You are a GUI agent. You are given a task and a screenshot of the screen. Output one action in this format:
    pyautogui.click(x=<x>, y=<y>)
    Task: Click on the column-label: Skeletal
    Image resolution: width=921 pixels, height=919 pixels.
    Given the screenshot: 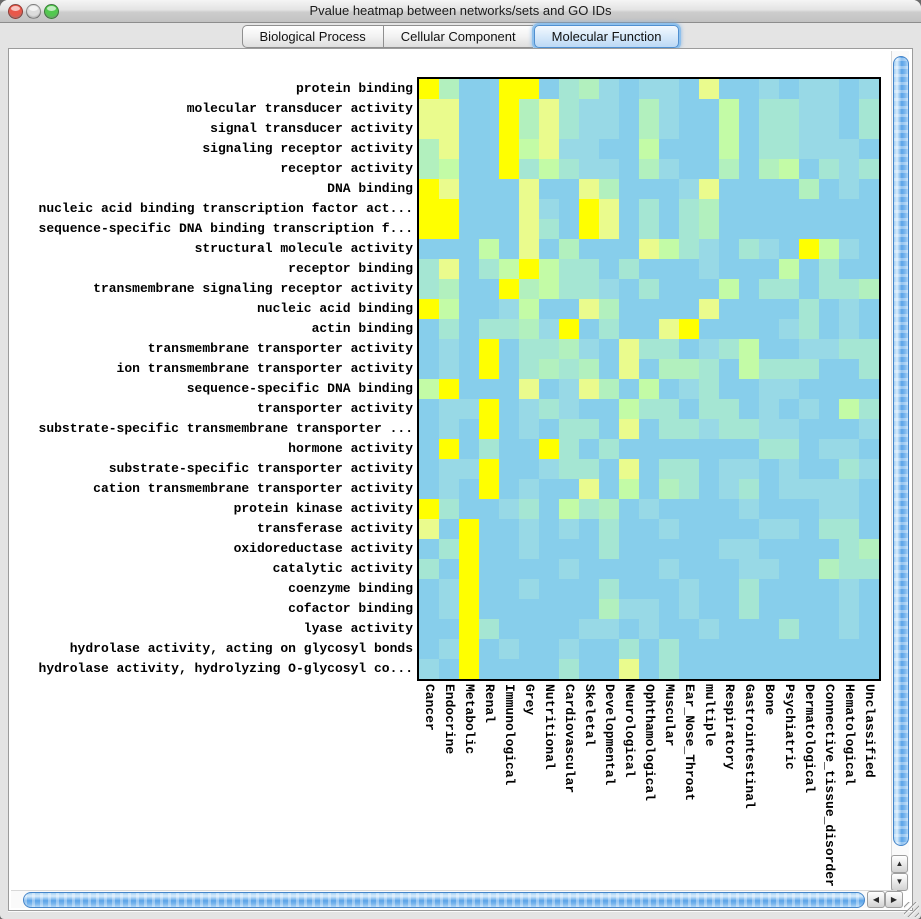 What is the action you would take?
    pyautogui.click(x=589, y=715)
    